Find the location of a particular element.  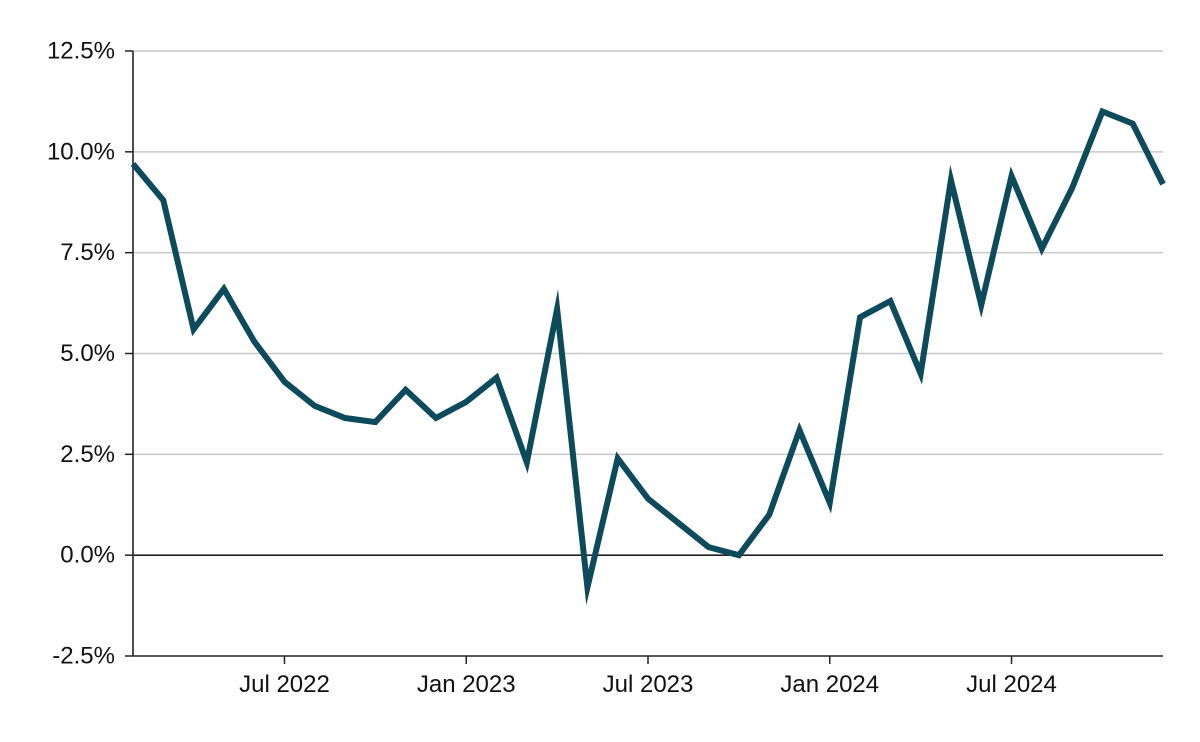

x-tick-label: Jul 2022 is located at coordinates (284, 684).